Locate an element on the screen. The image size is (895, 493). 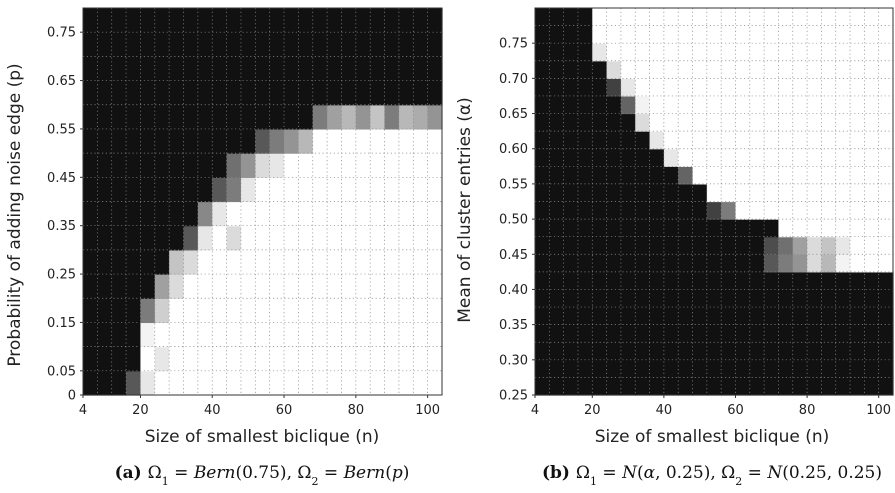
caption-part: N is located at coordinates (629, 473).